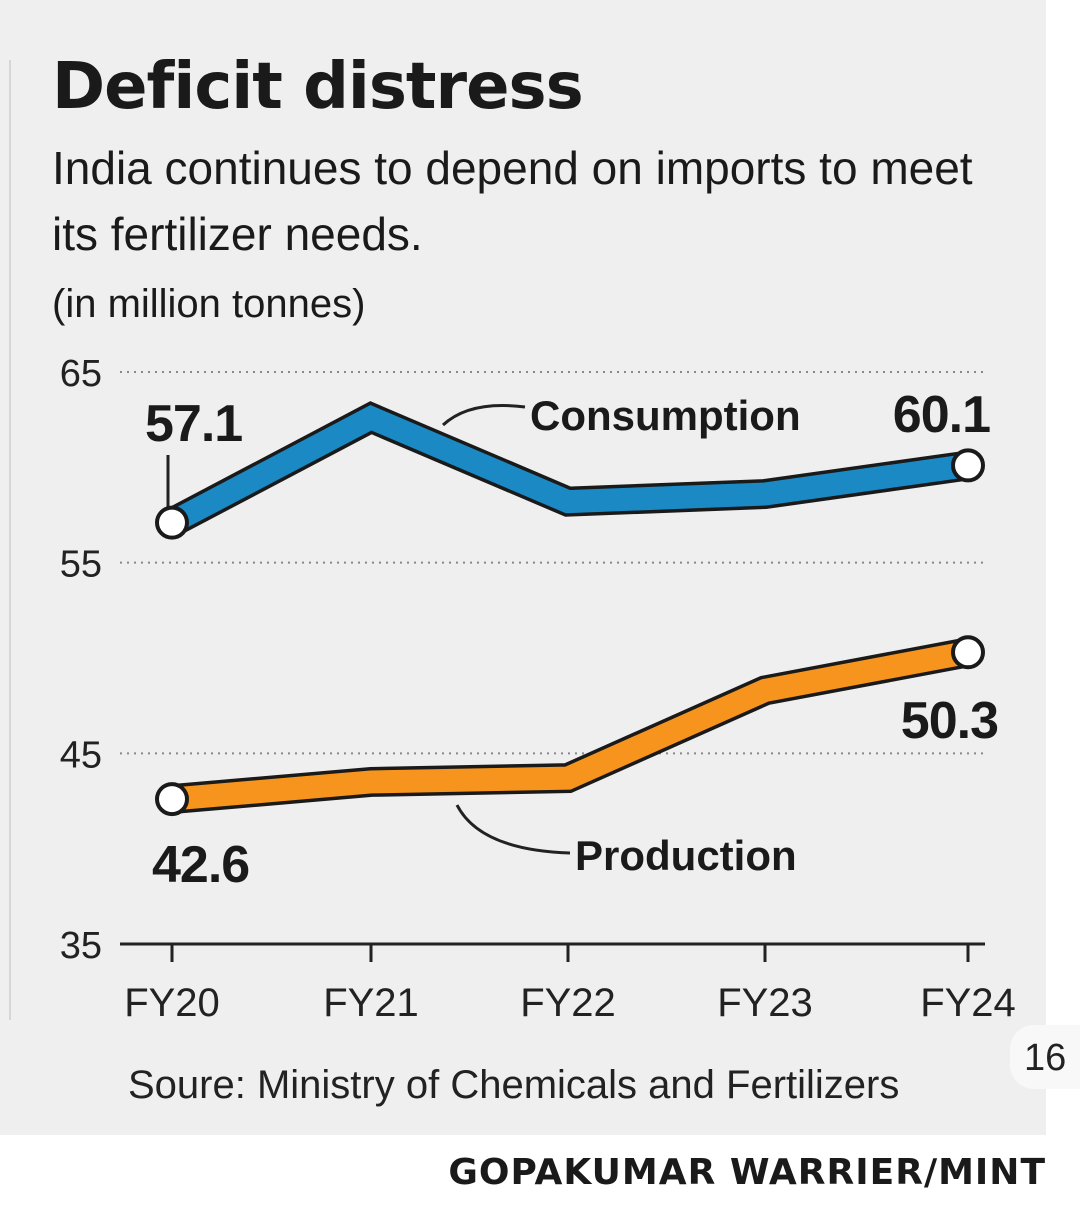 The width and height of the screenshot is (1080, 1215). Describe the element at coordinates (949, 721) in the screenshot. I see `production-last-label: 50.3` at that location.